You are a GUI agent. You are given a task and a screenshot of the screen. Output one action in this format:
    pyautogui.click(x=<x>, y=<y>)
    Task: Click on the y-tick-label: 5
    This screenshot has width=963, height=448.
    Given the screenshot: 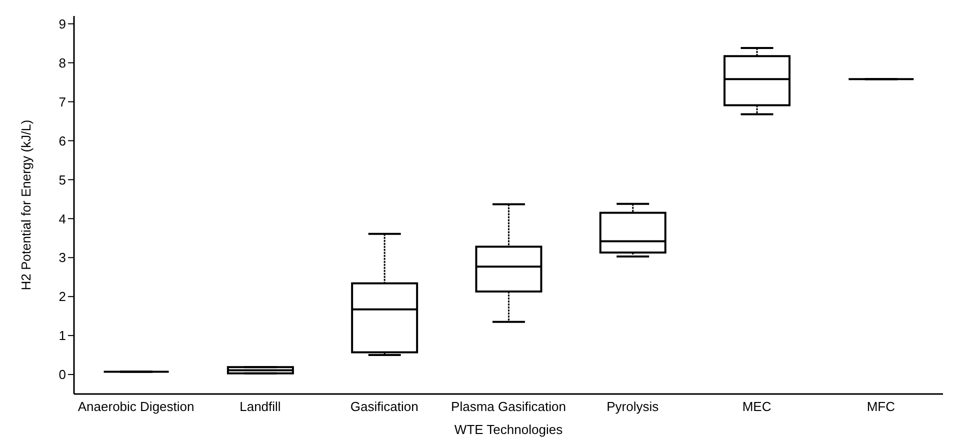 What is the action you would take?
    pyautogui.click(x=62, y=180)
    